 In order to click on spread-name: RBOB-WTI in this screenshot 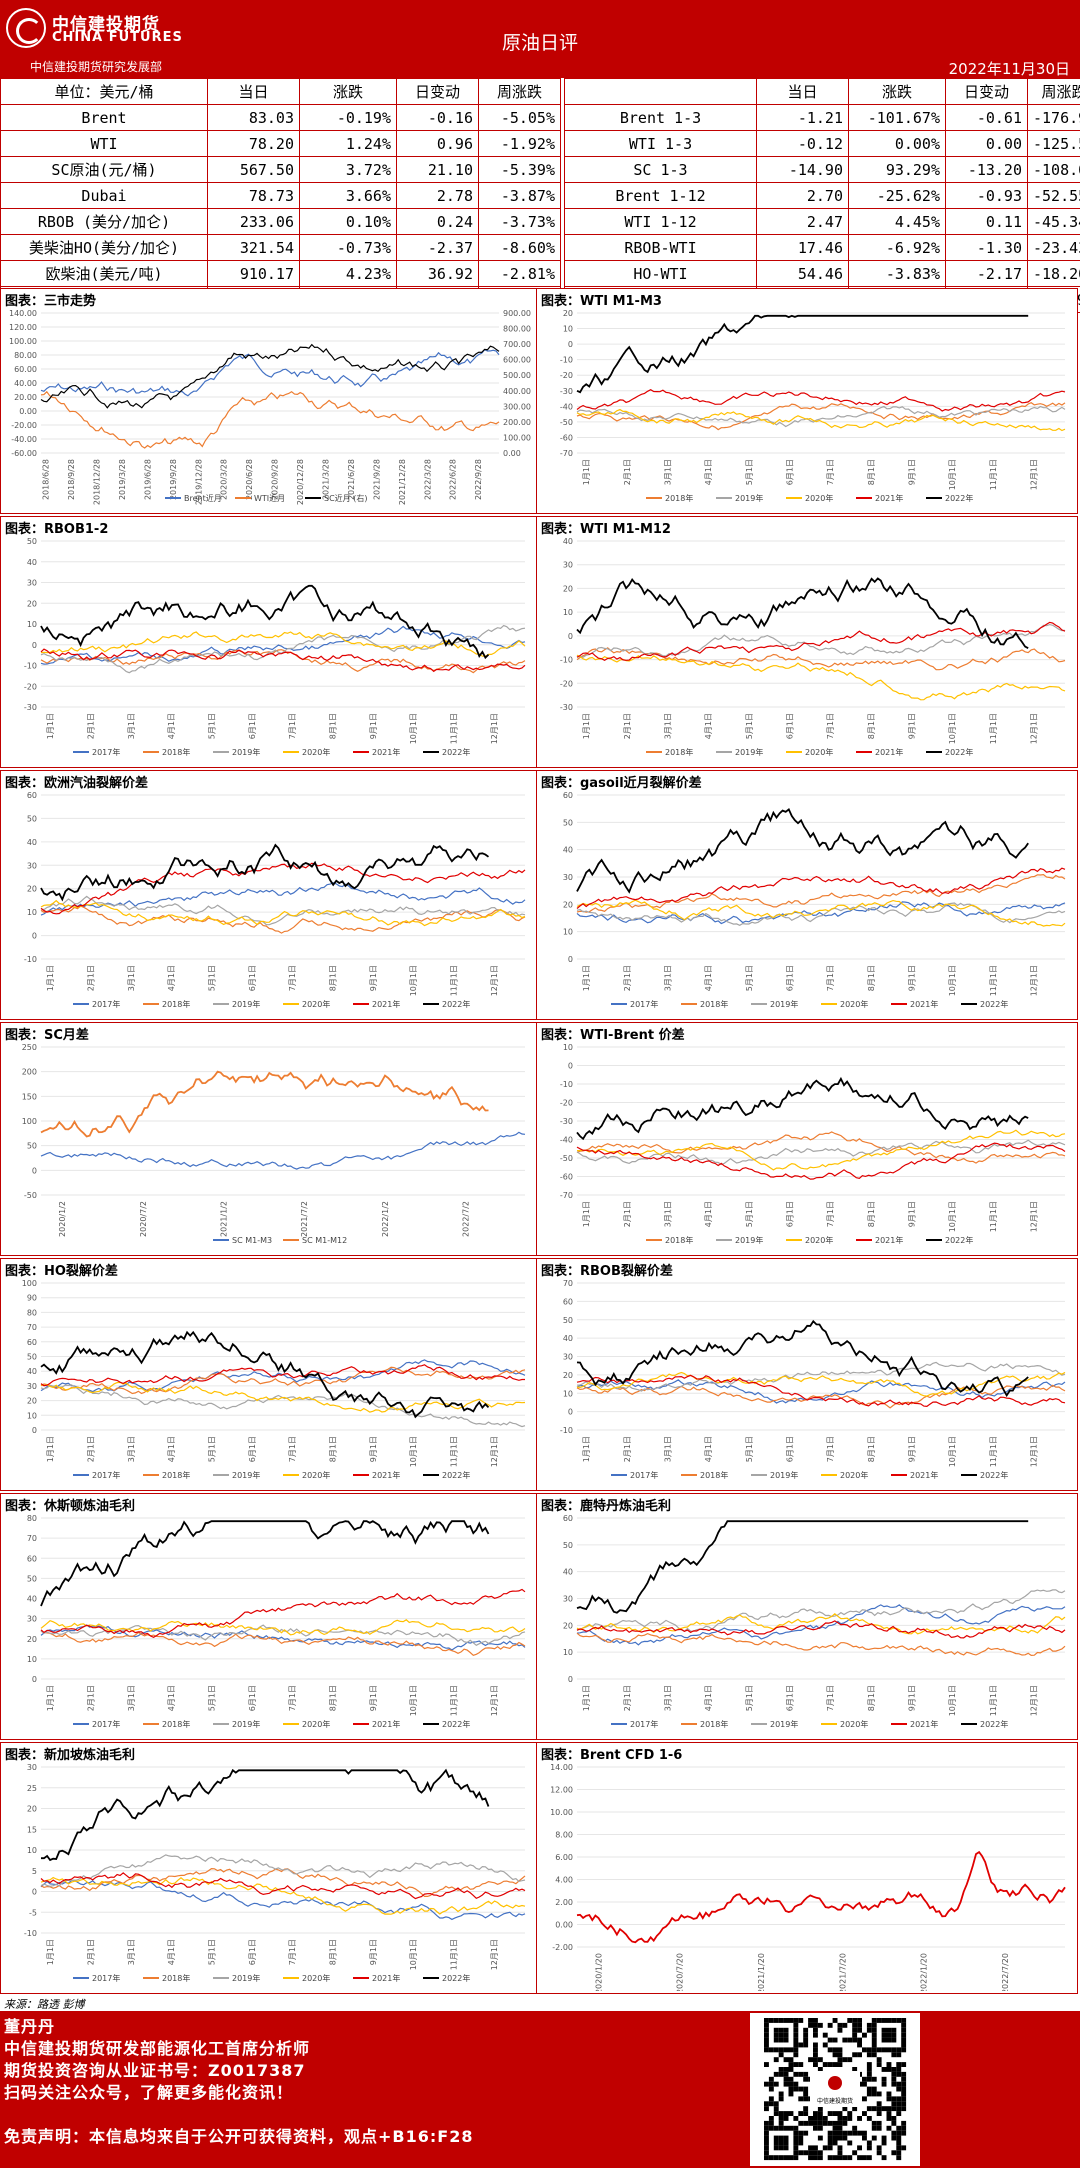, I will do `click(660, 247)`.